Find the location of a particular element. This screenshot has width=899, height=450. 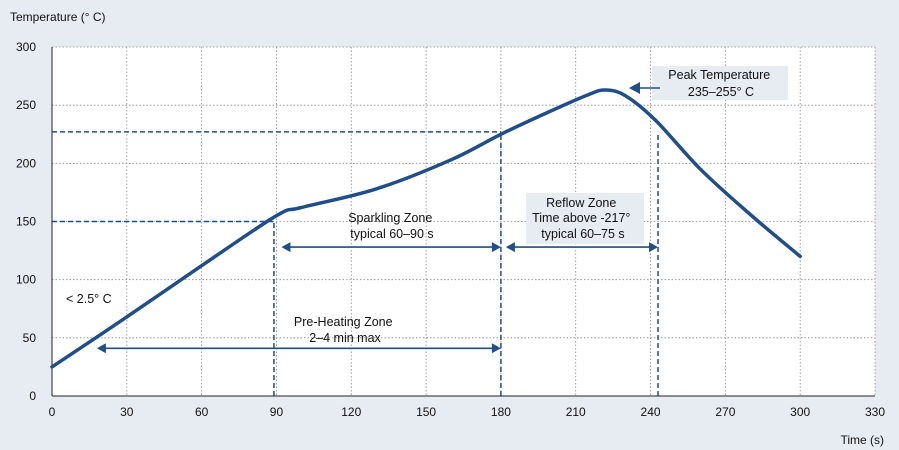

peak-arrow-head is located at coordinates (634, 88).